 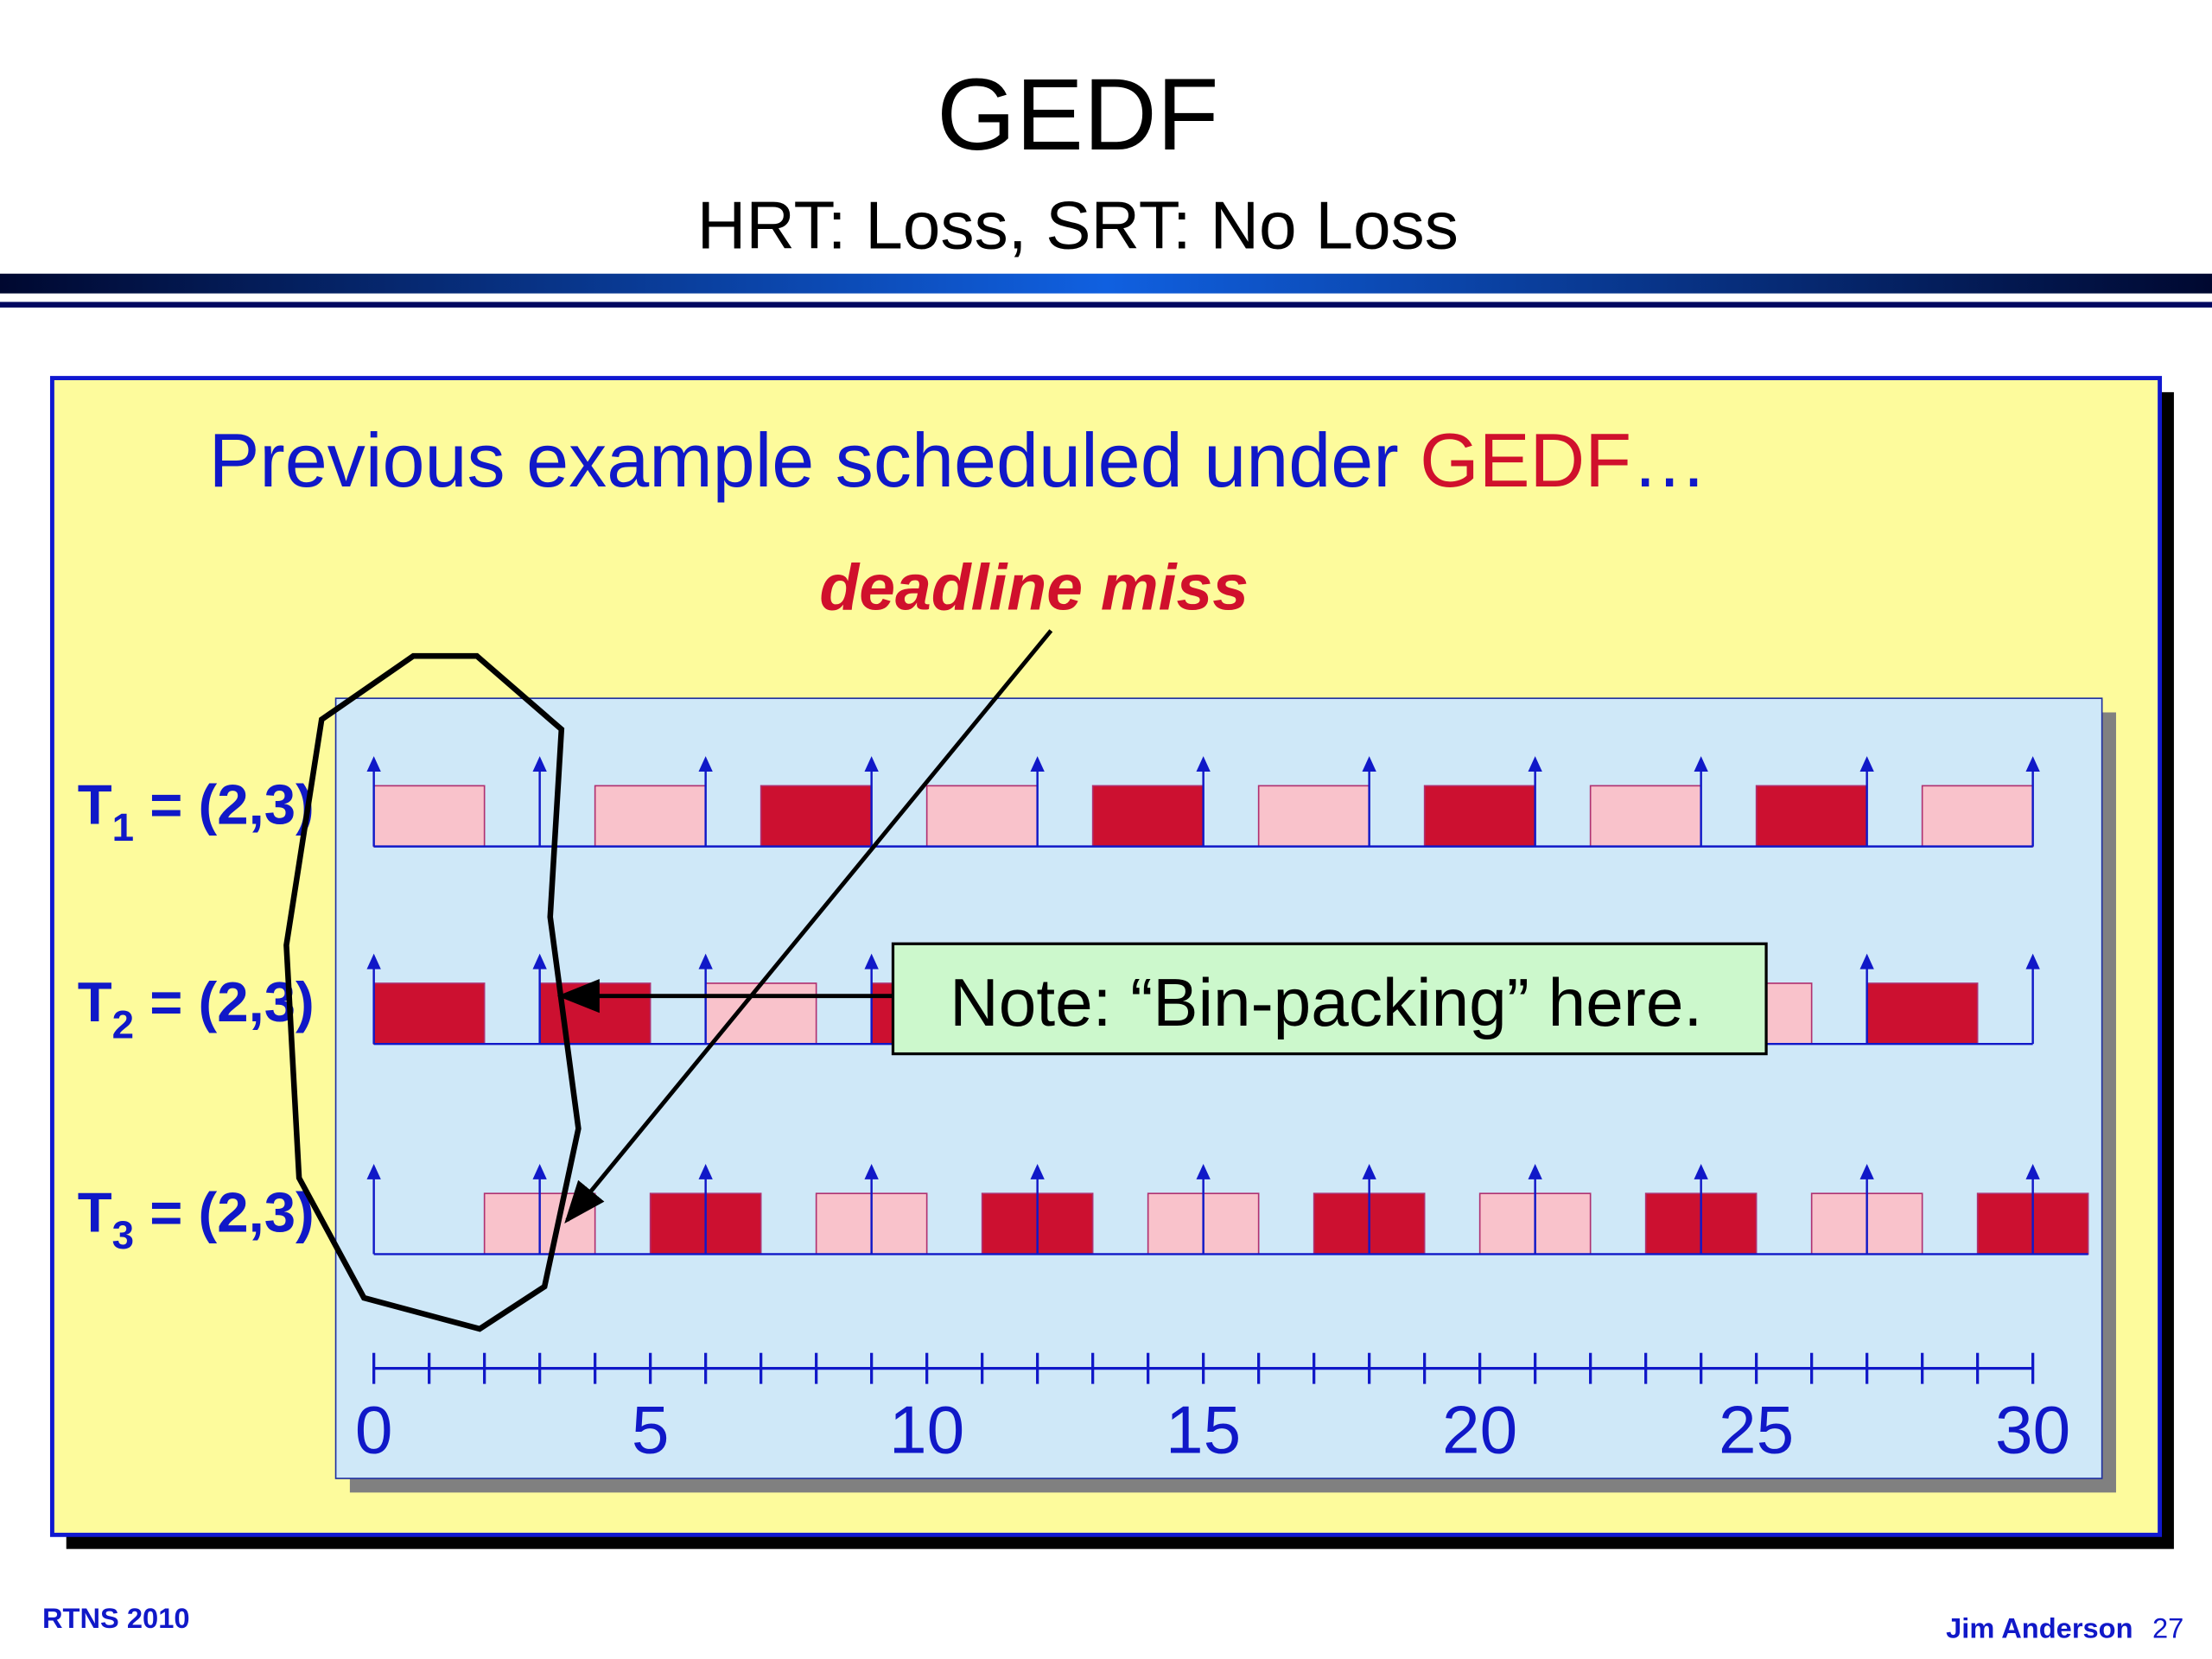 What do you see at coordinates (1525, 460) in the screenshot?
I see `heading-highlight: GEDF` at bounding box center [1525, 460].